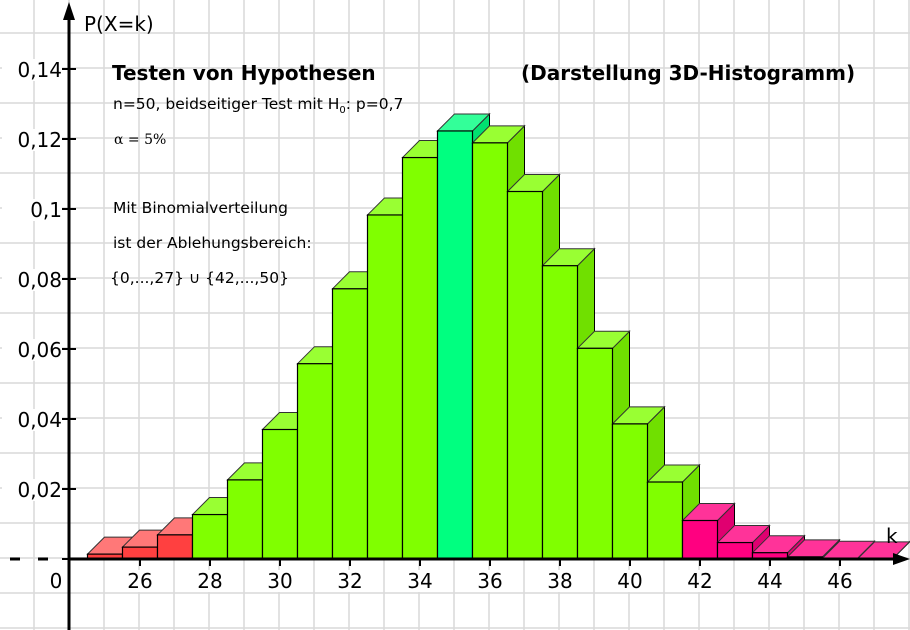 The width and height of the screenshot is (910, 630). Describe the element at coordinates (350, 424) in the screenshot. I see `bar-front-face-k32` at that location.